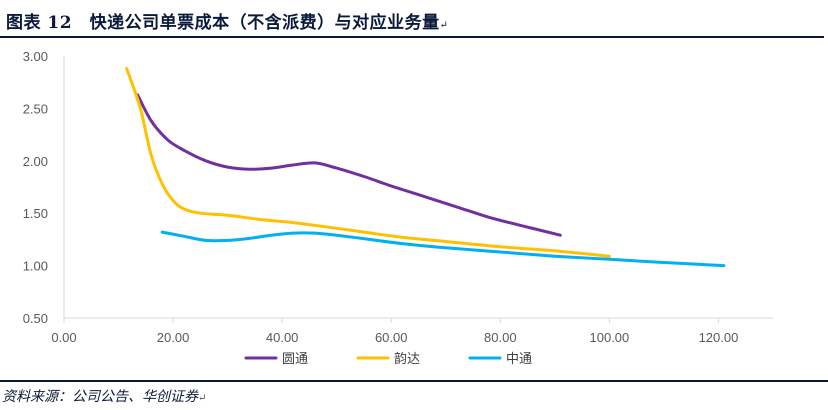 This screenshot has height=410, width=828. What do you see at coordinates (63, 337) in the screenshot?
I see `x-tick-label: 0.00` at bounding box center [63, 337].